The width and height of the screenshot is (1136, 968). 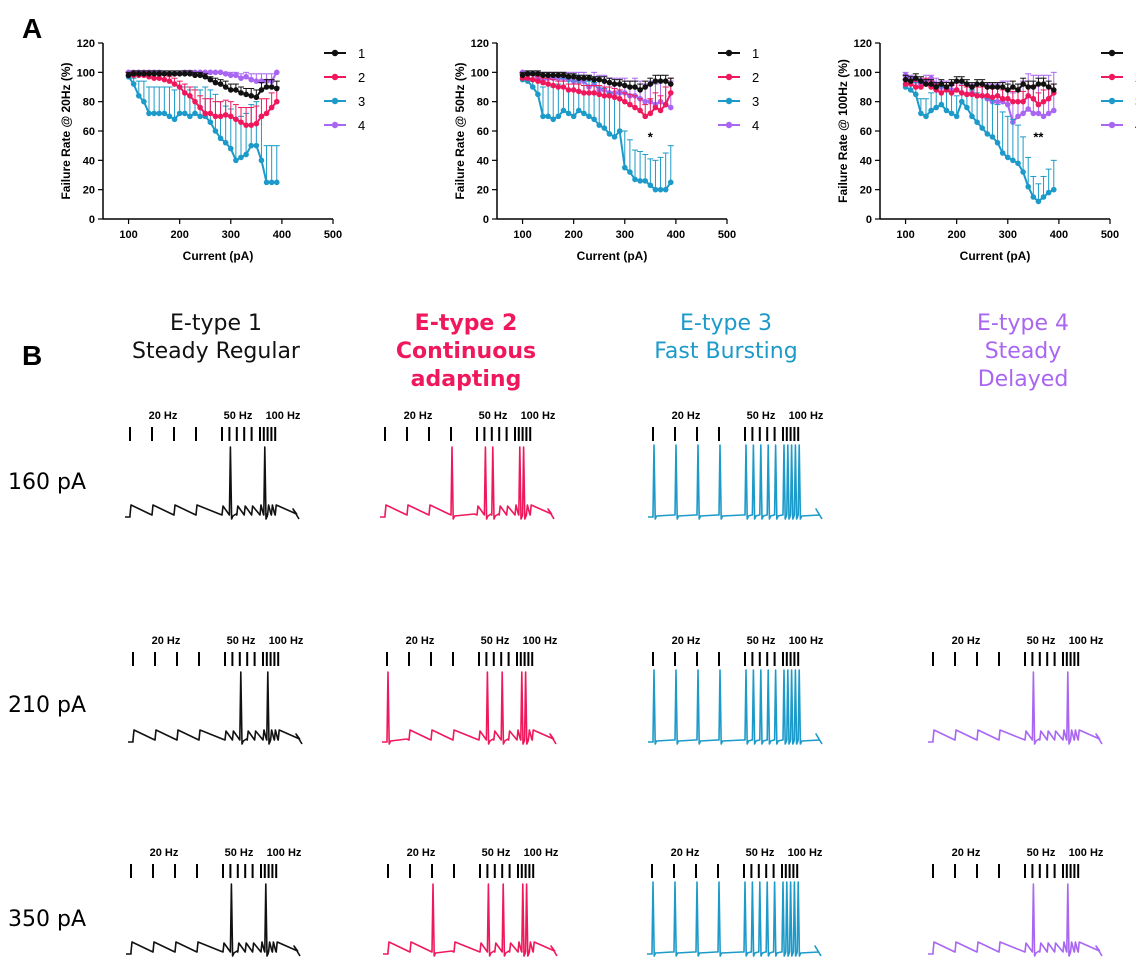 I want to click on etype-line: Steady Regular, so click(x=216, y=351).